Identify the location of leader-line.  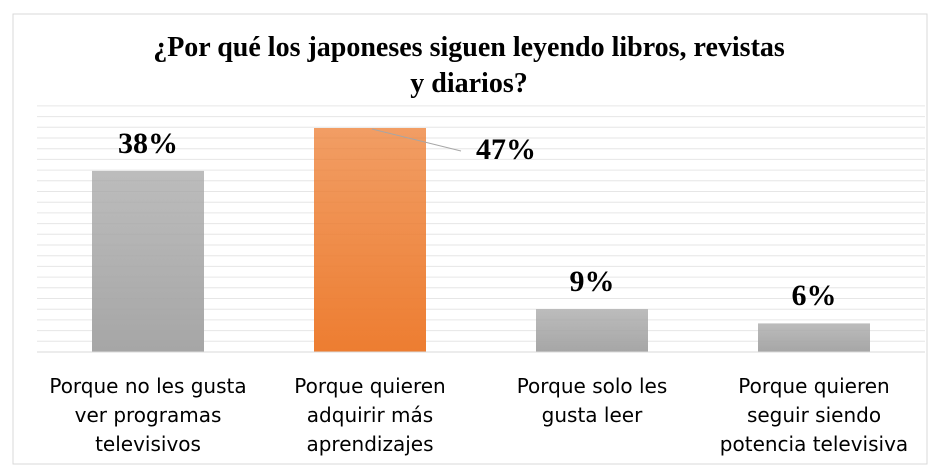
(416, 140).